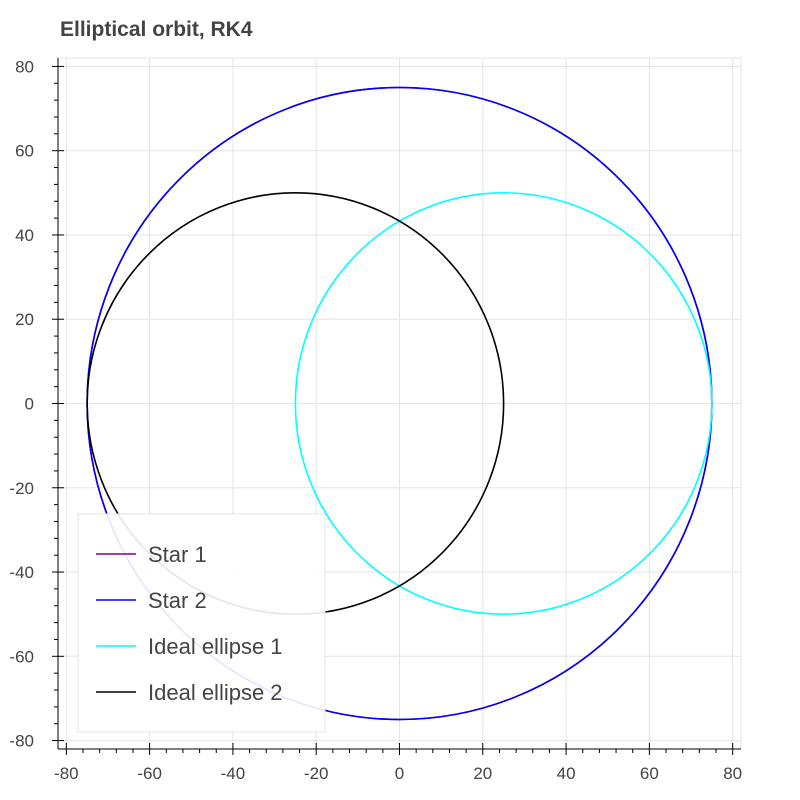 The width and height of the screenshot is (800, 800). What do you see at coordinates (24, 235) in the screenshot?
I see `y-tick-label: 40` at bounding box center [24, 235].